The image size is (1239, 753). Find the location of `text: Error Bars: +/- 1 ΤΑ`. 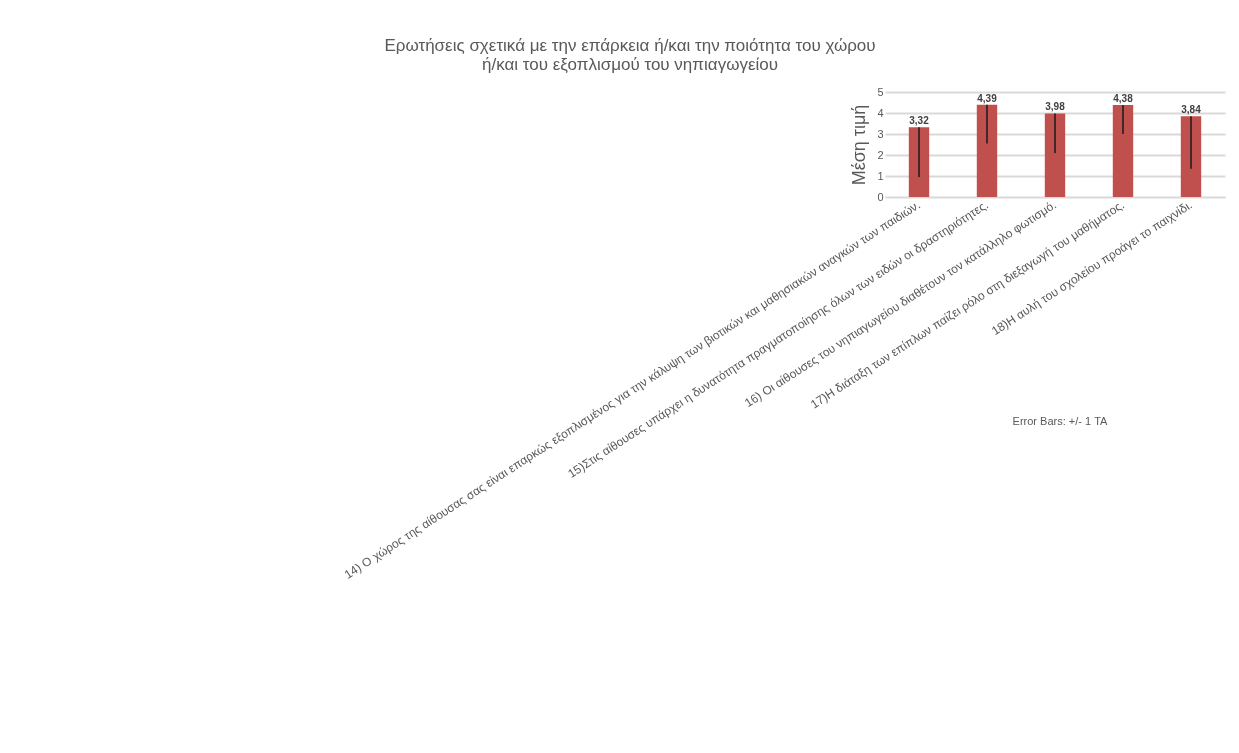

text: Error Bars: +/- 1 ΤΑ is located at coordinates (1060, 421).